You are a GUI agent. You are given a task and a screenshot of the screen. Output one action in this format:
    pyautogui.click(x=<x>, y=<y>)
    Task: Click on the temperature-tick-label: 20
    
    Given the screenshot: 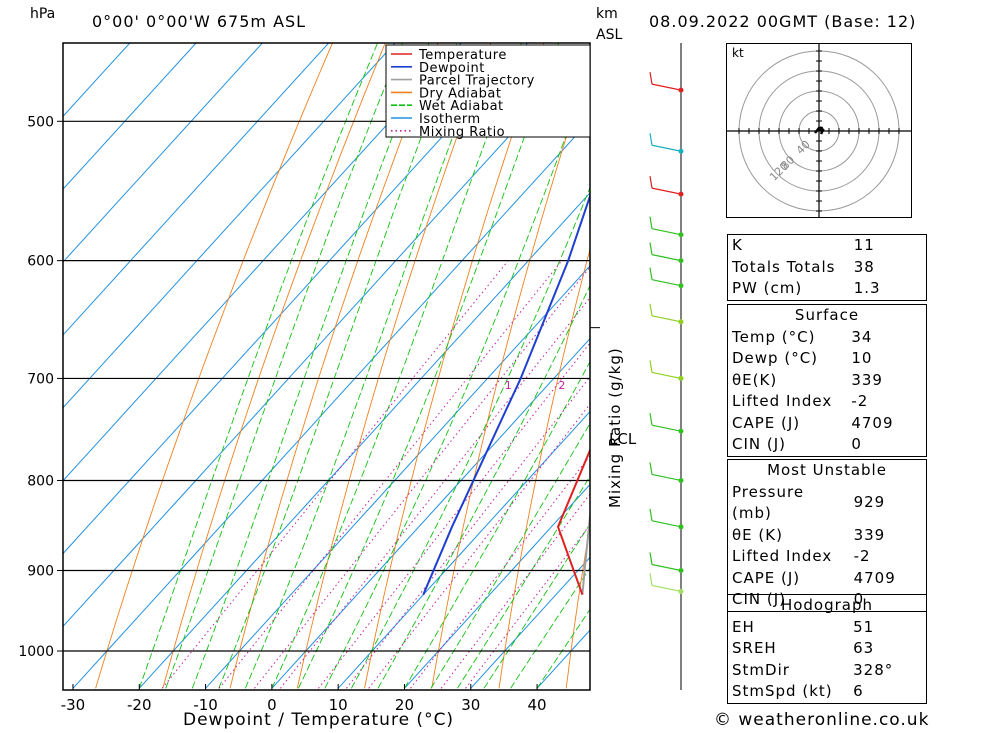 What is the action you would take?
    pyautogui.click(x=404, y=705)
    